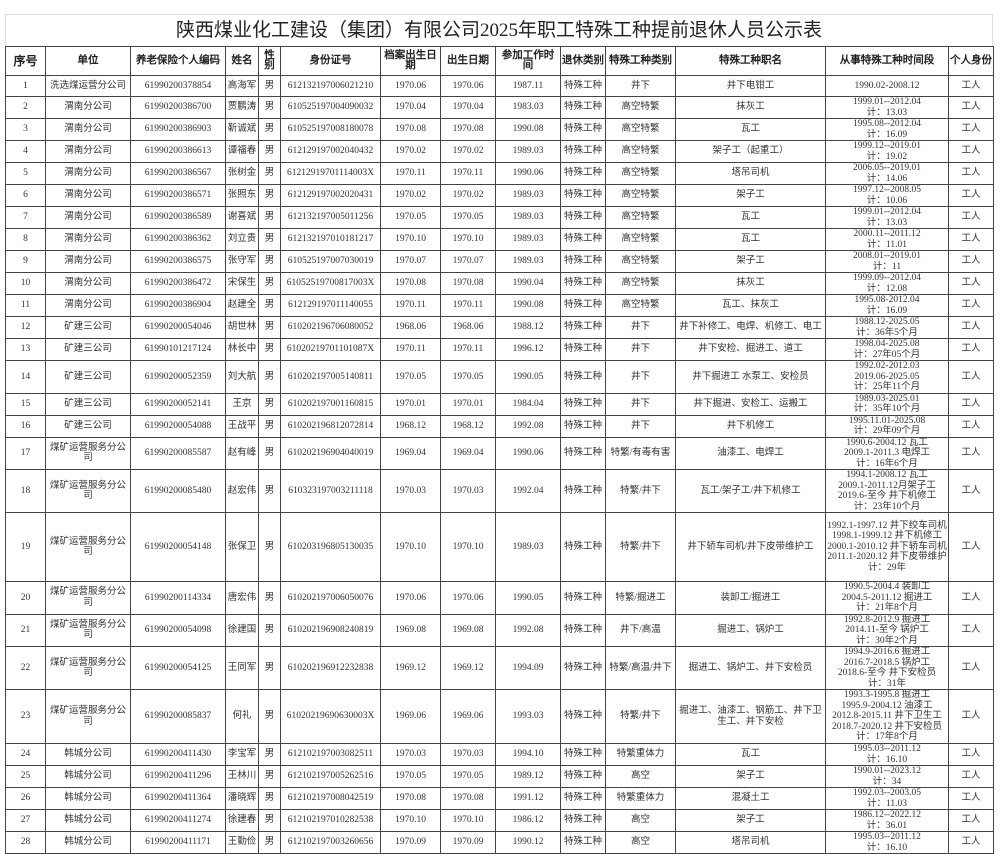  I want to click on cell-id-number: 610202197005140811, so click(330, 377).